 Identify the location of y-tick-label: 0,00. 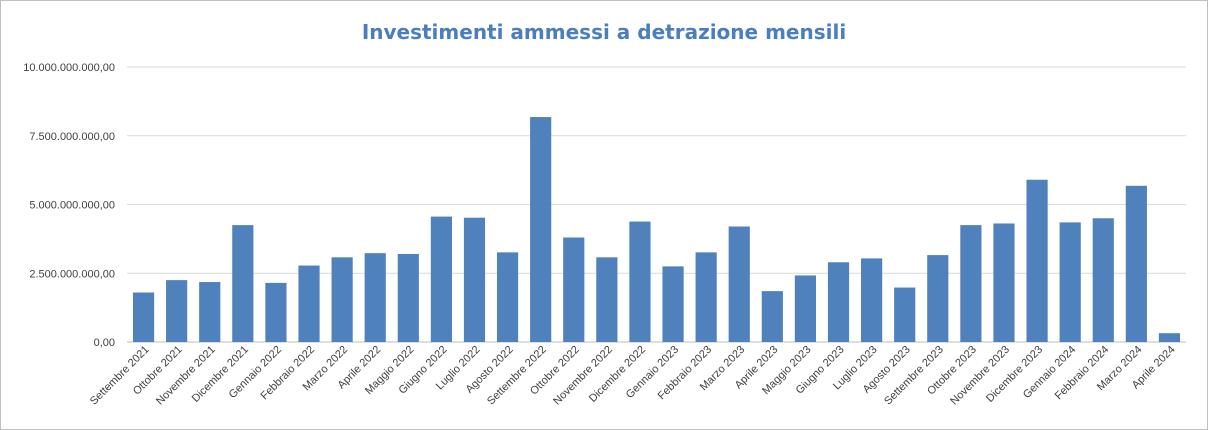
(104, 343).